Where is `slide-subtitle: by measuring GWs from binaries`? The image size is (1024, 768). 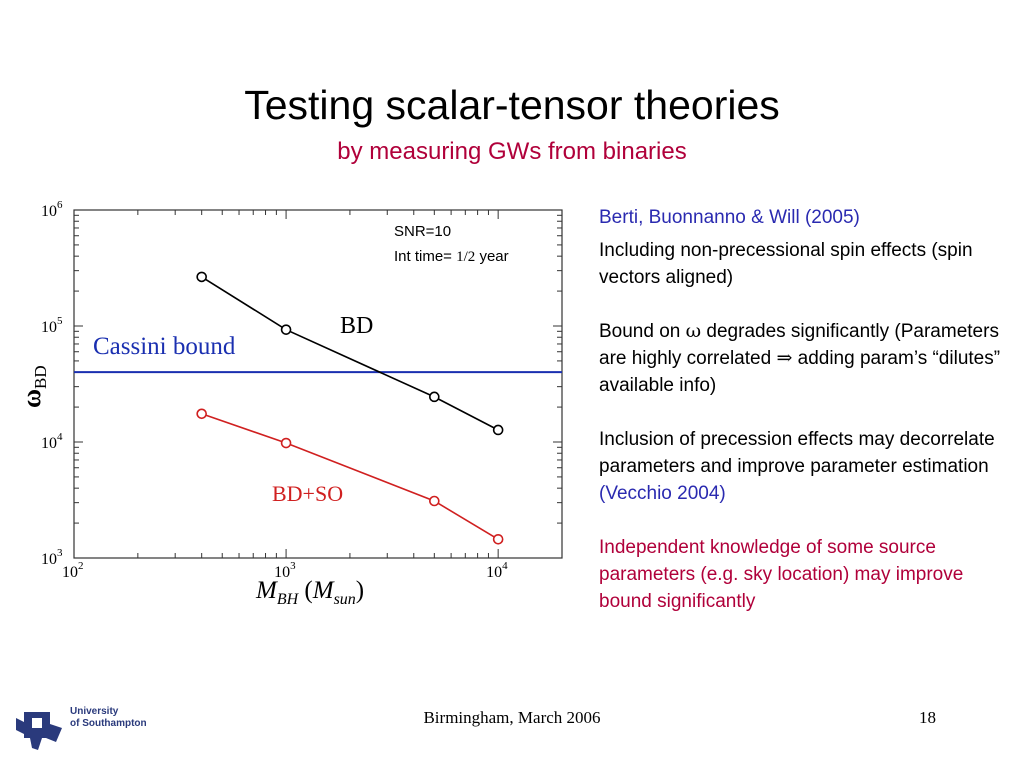
slide-subtitle: by measuring GWs from binaries is located at coordinates (512, 151).